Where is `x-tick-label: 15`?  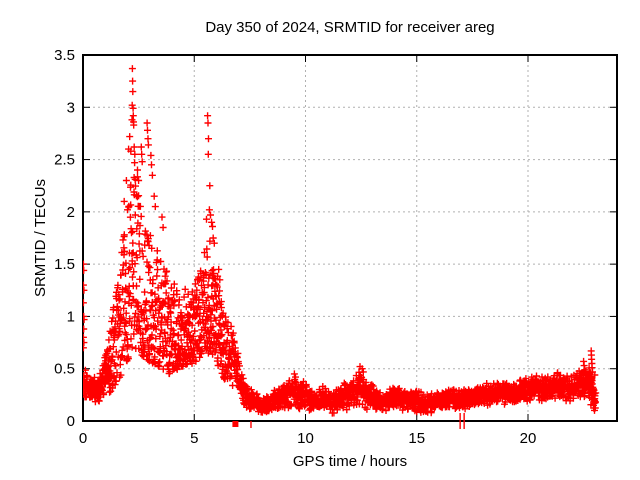 x-tick-label: 15 is located at coordinates (416, 438).